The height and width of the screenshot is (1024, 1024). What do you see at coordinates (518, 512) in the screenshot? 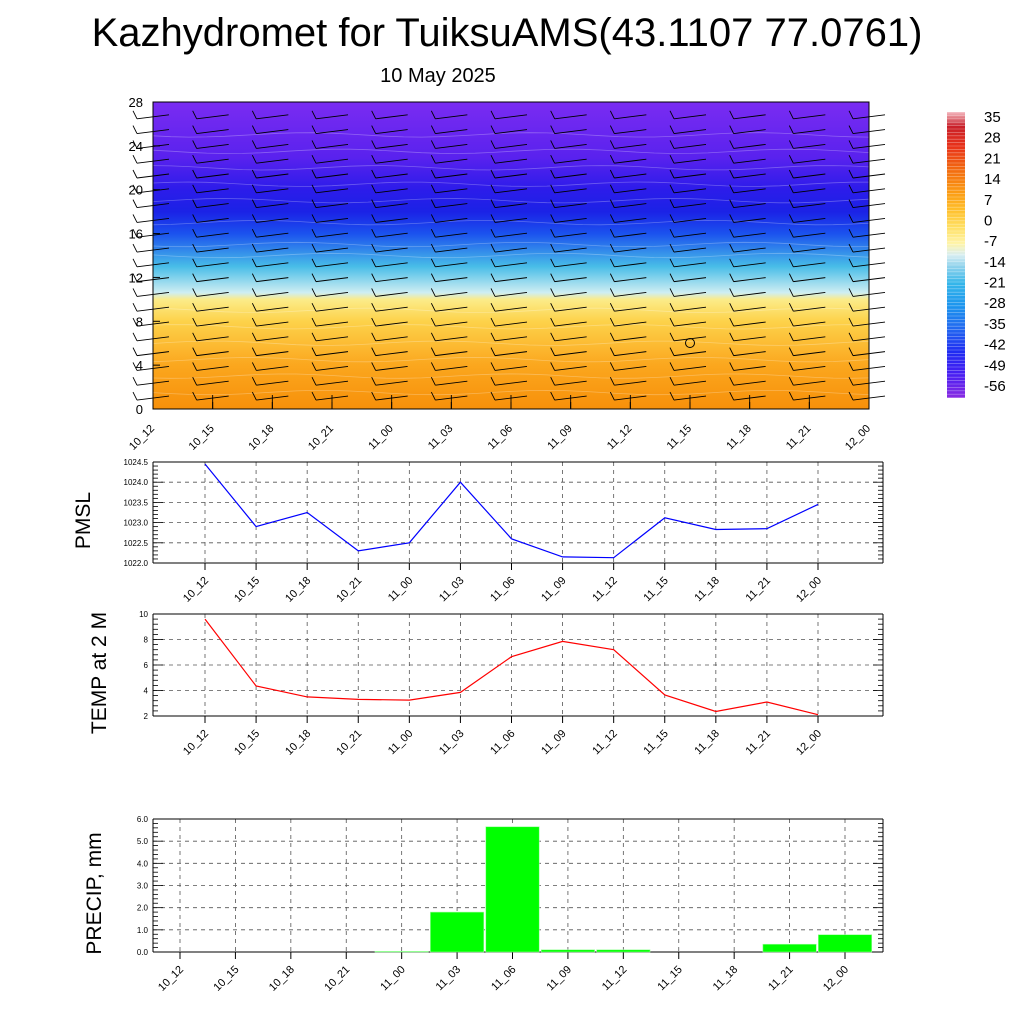
I see `grid-lines` at bounding box center [518, 512].